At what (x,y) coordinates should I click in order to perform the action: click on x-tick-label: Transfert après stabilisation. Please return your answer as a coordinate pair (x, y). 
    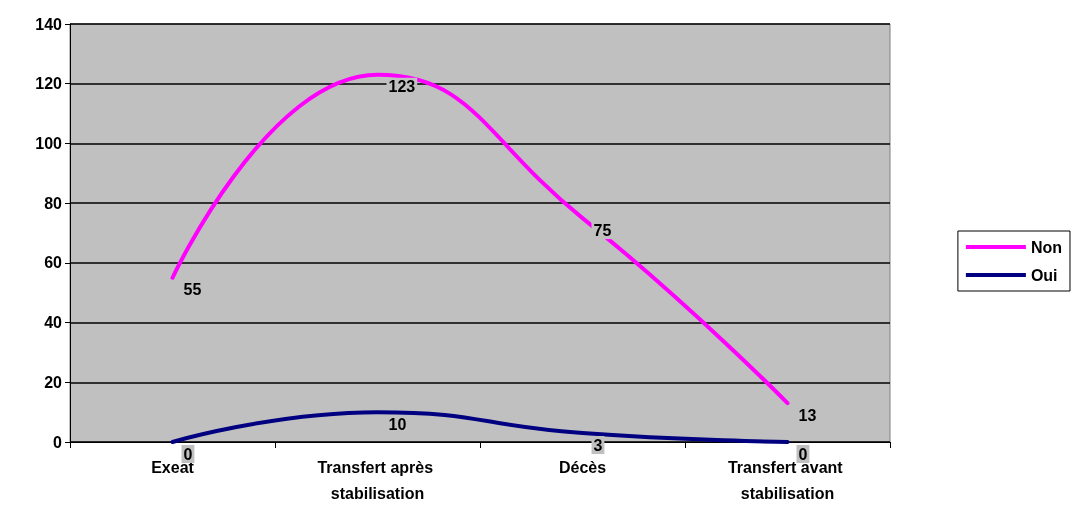
    Looking at the image, I should click on (377, 480).